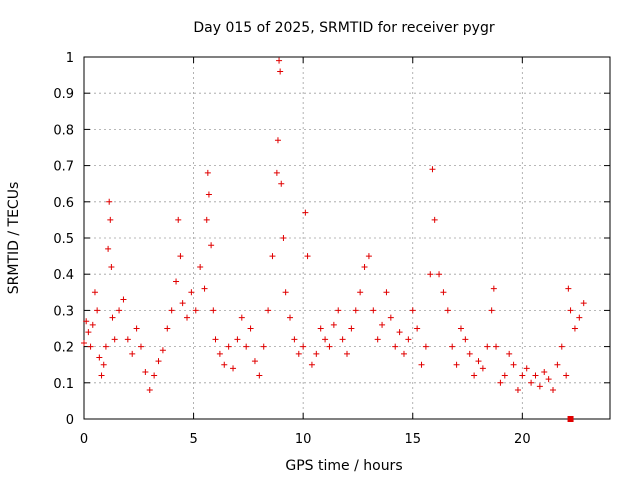  What do you see at coordinates (63, 130) in the screenshot?
I see `y-tick-label: 0.8` at bounding box center [63, 130].